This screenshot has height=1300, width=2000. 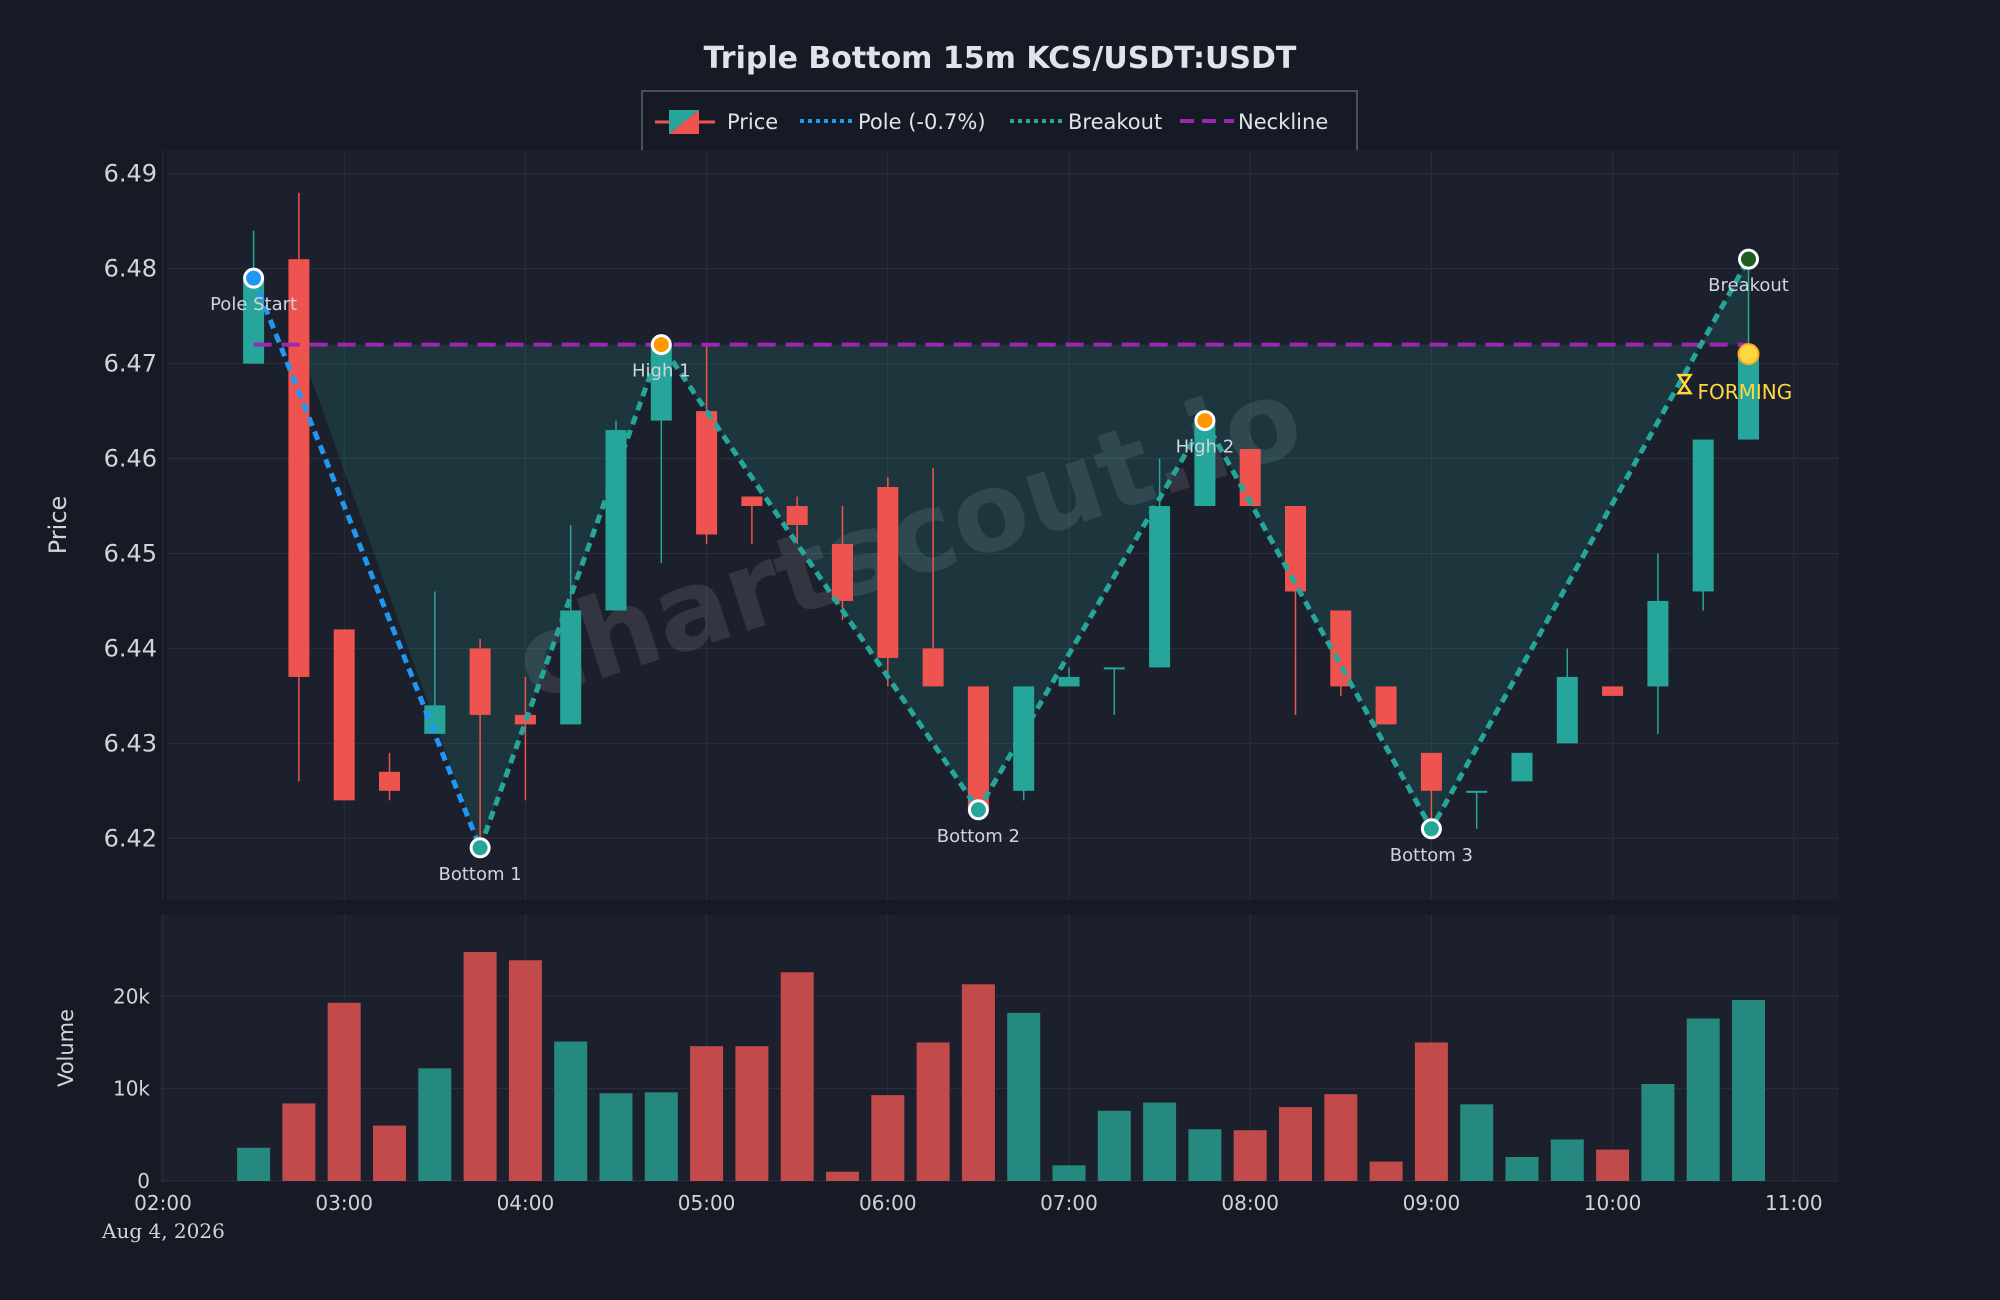 I want to click on x-tick-label: 05:00, so click(x=707, y=1203).